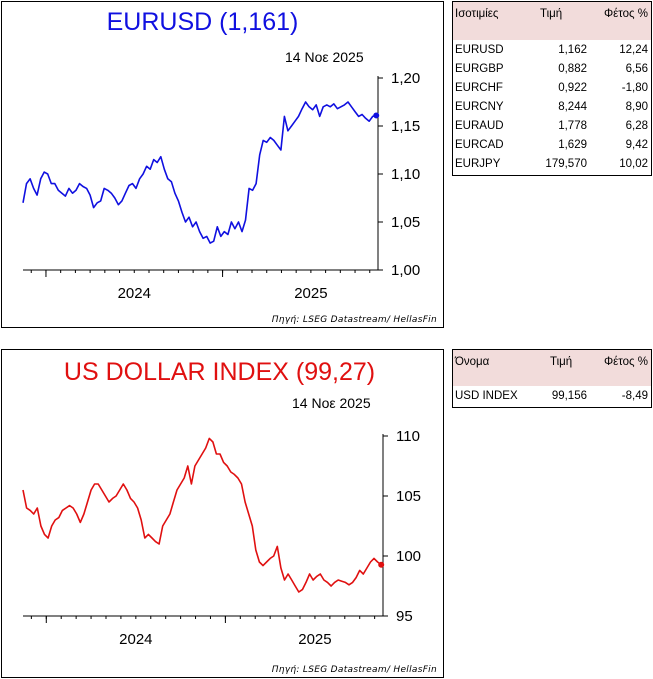 This screenshot has width=653, height=679. I want to click on usd-index-table: Όνομα Τιμή Φέτος % USD INDEX 99,156 -8,49, so click(552, 378).